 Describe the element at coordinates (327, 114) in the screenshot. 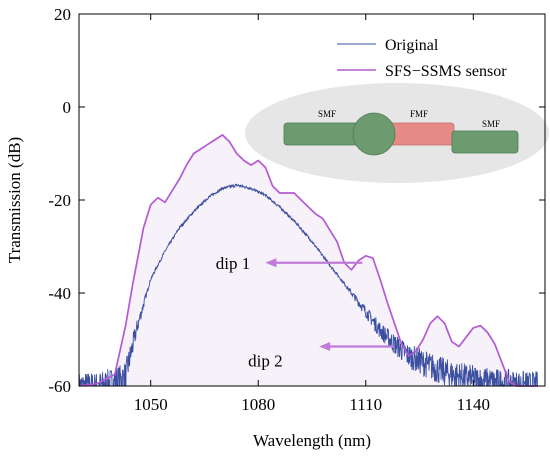

I see `inset-label-smf-left: SMF` at that location.